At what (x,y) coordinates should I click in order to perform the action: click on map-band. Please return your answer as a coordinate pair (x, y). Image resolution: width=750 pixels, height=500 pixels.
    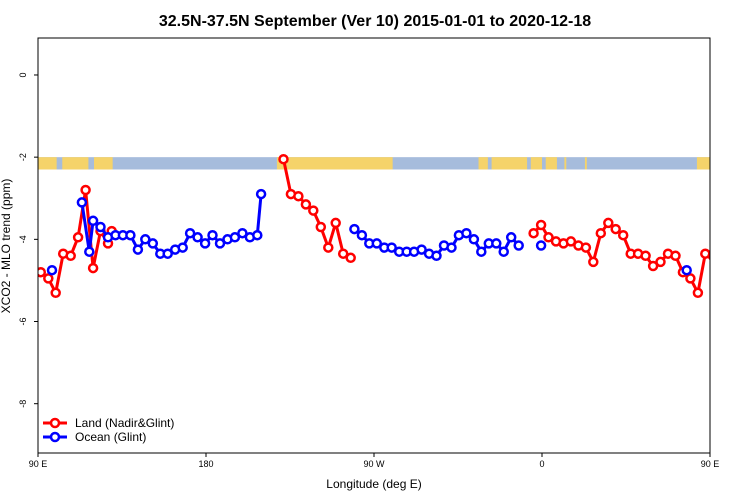
    Looking at the image, I should click on (391, 163).